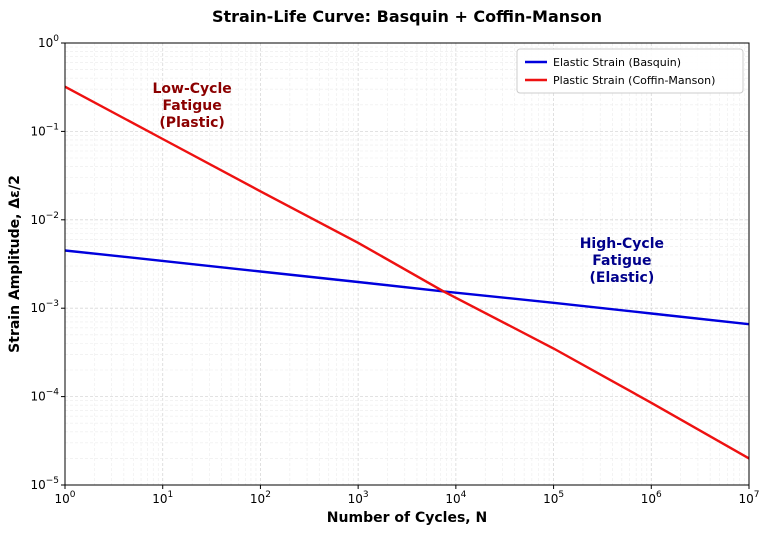  I want to click on x-tick-label: 10⁰, so click(64, 498).